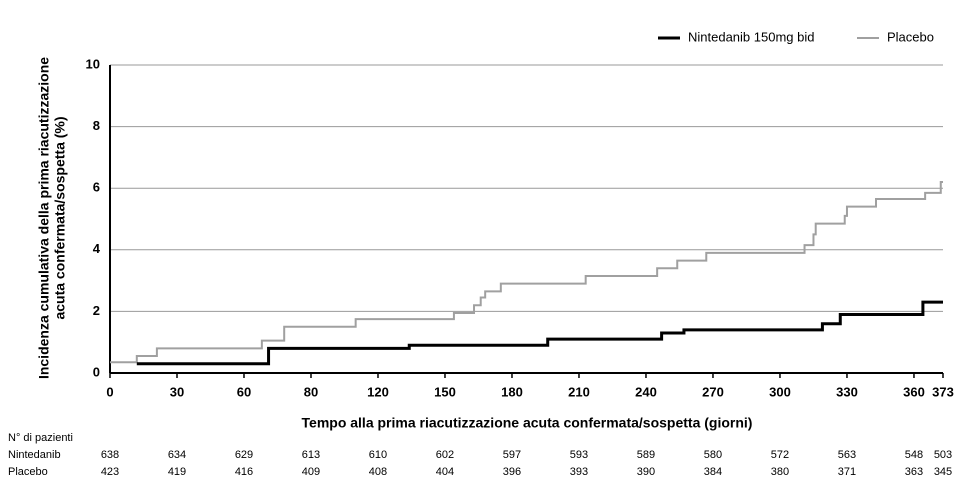  Describe the element at coordinates (646, 455) in the screenshot. I see `risk-value: 589` at that location.